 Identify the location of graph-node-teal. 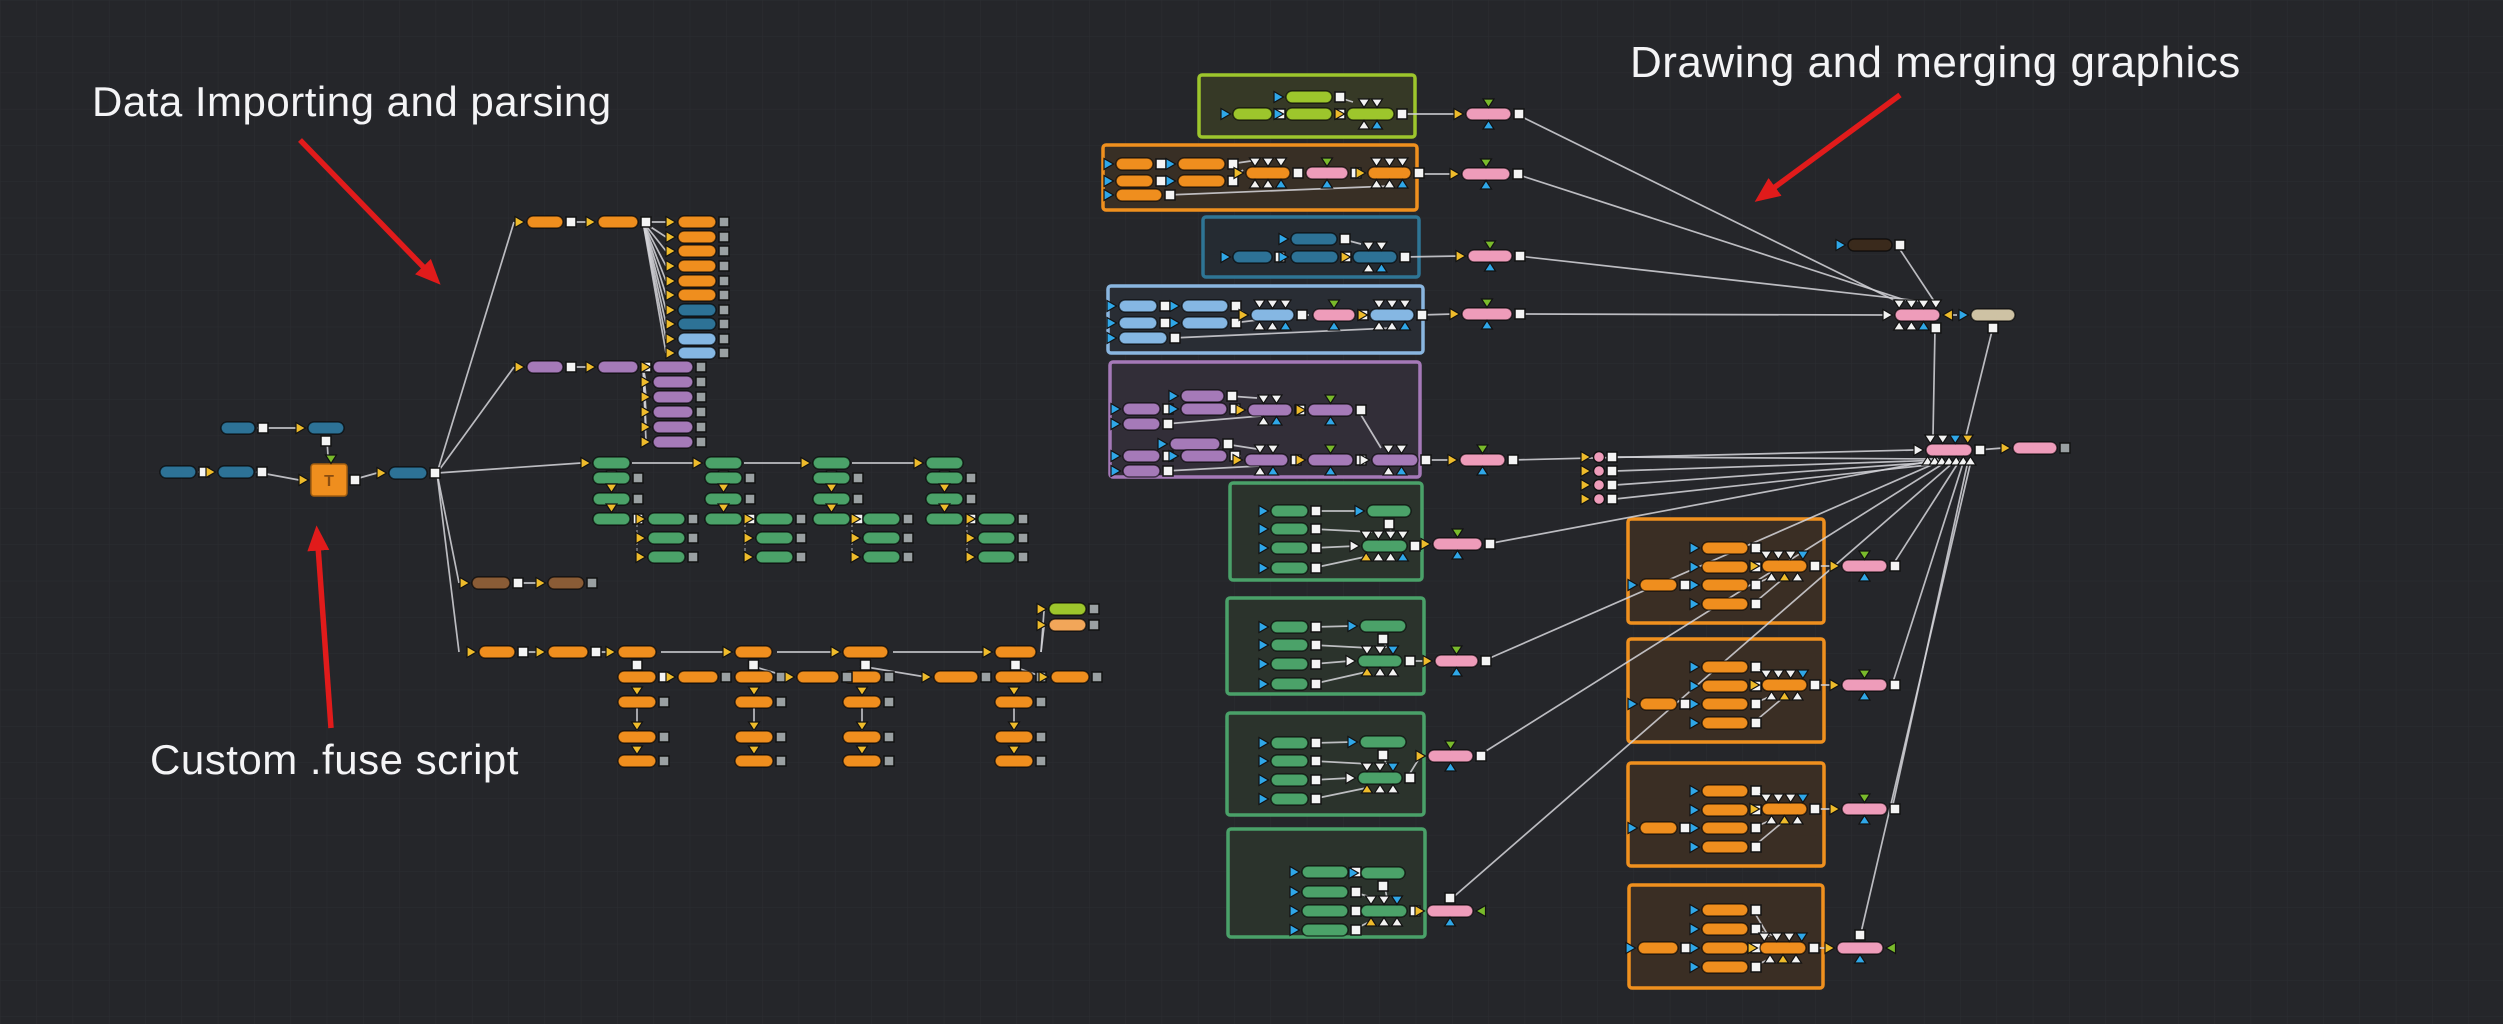
(238, 428).